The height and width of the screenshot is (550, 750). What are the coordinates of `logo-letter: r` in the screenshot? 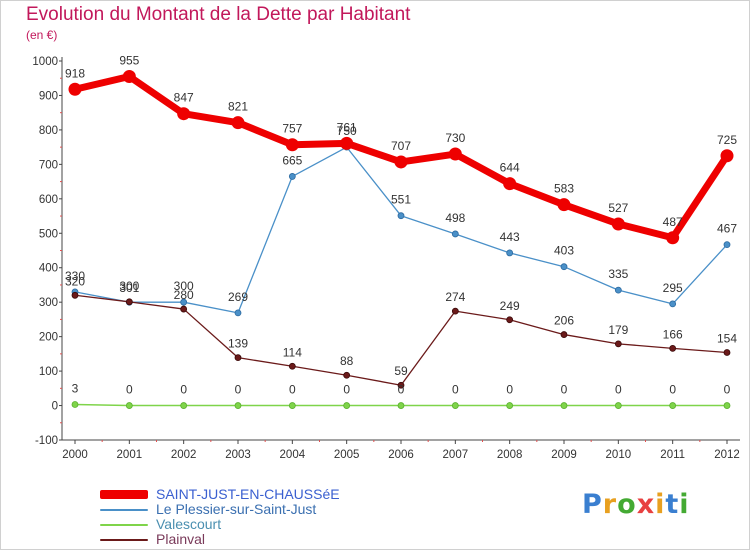 It's located at (610, 504).